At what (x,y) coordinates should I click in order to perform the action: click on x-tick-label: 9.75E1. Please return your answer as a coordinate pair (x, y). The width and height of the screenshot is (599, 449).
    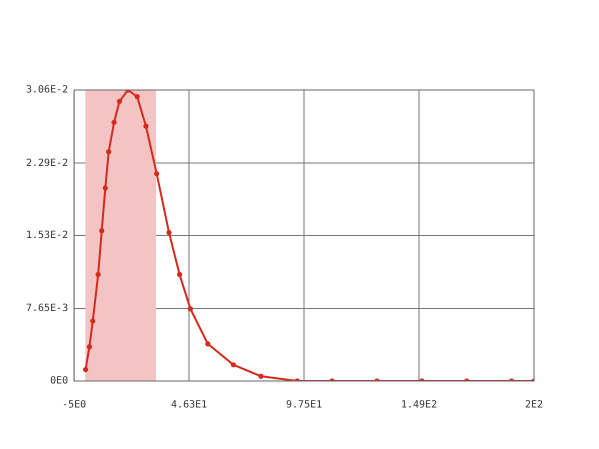
    Looking at the image, I should click on (304, 405).